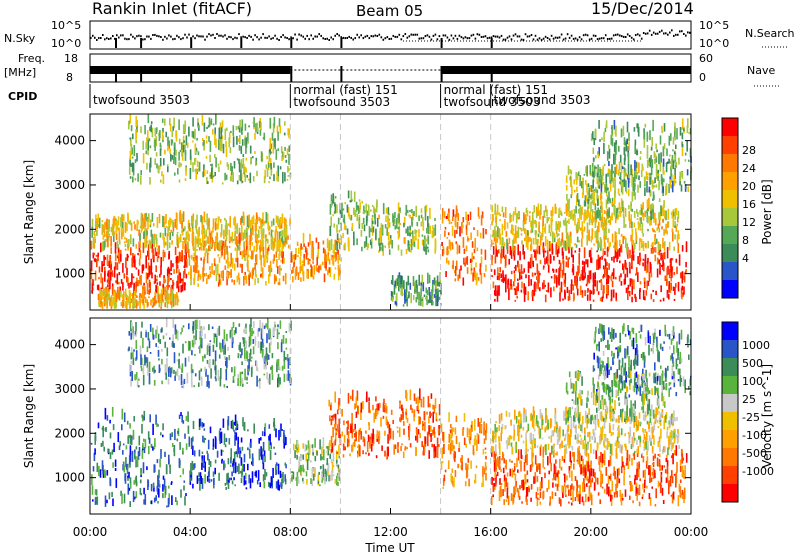 The width and height of the screenshot is (800, 554). What do you see at coordinates (345, 90) in the screenshot?
I see `cpid-text: normal (fast) 151` at bounding box center [345, 90].